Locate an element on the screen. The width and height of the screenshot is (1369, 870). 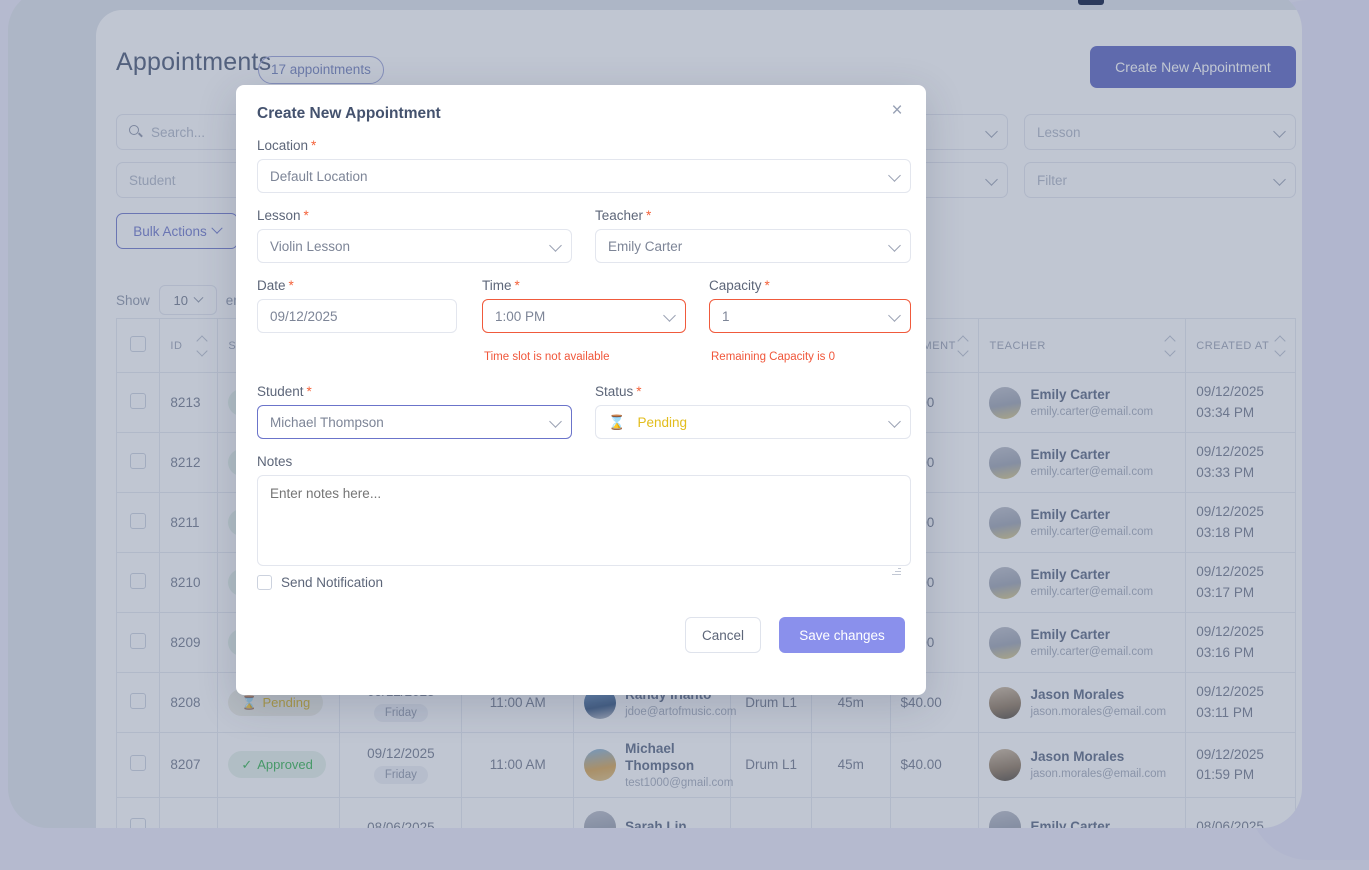
bulk-actions-label: Bulk Actions is located at coordinates (170, 231).